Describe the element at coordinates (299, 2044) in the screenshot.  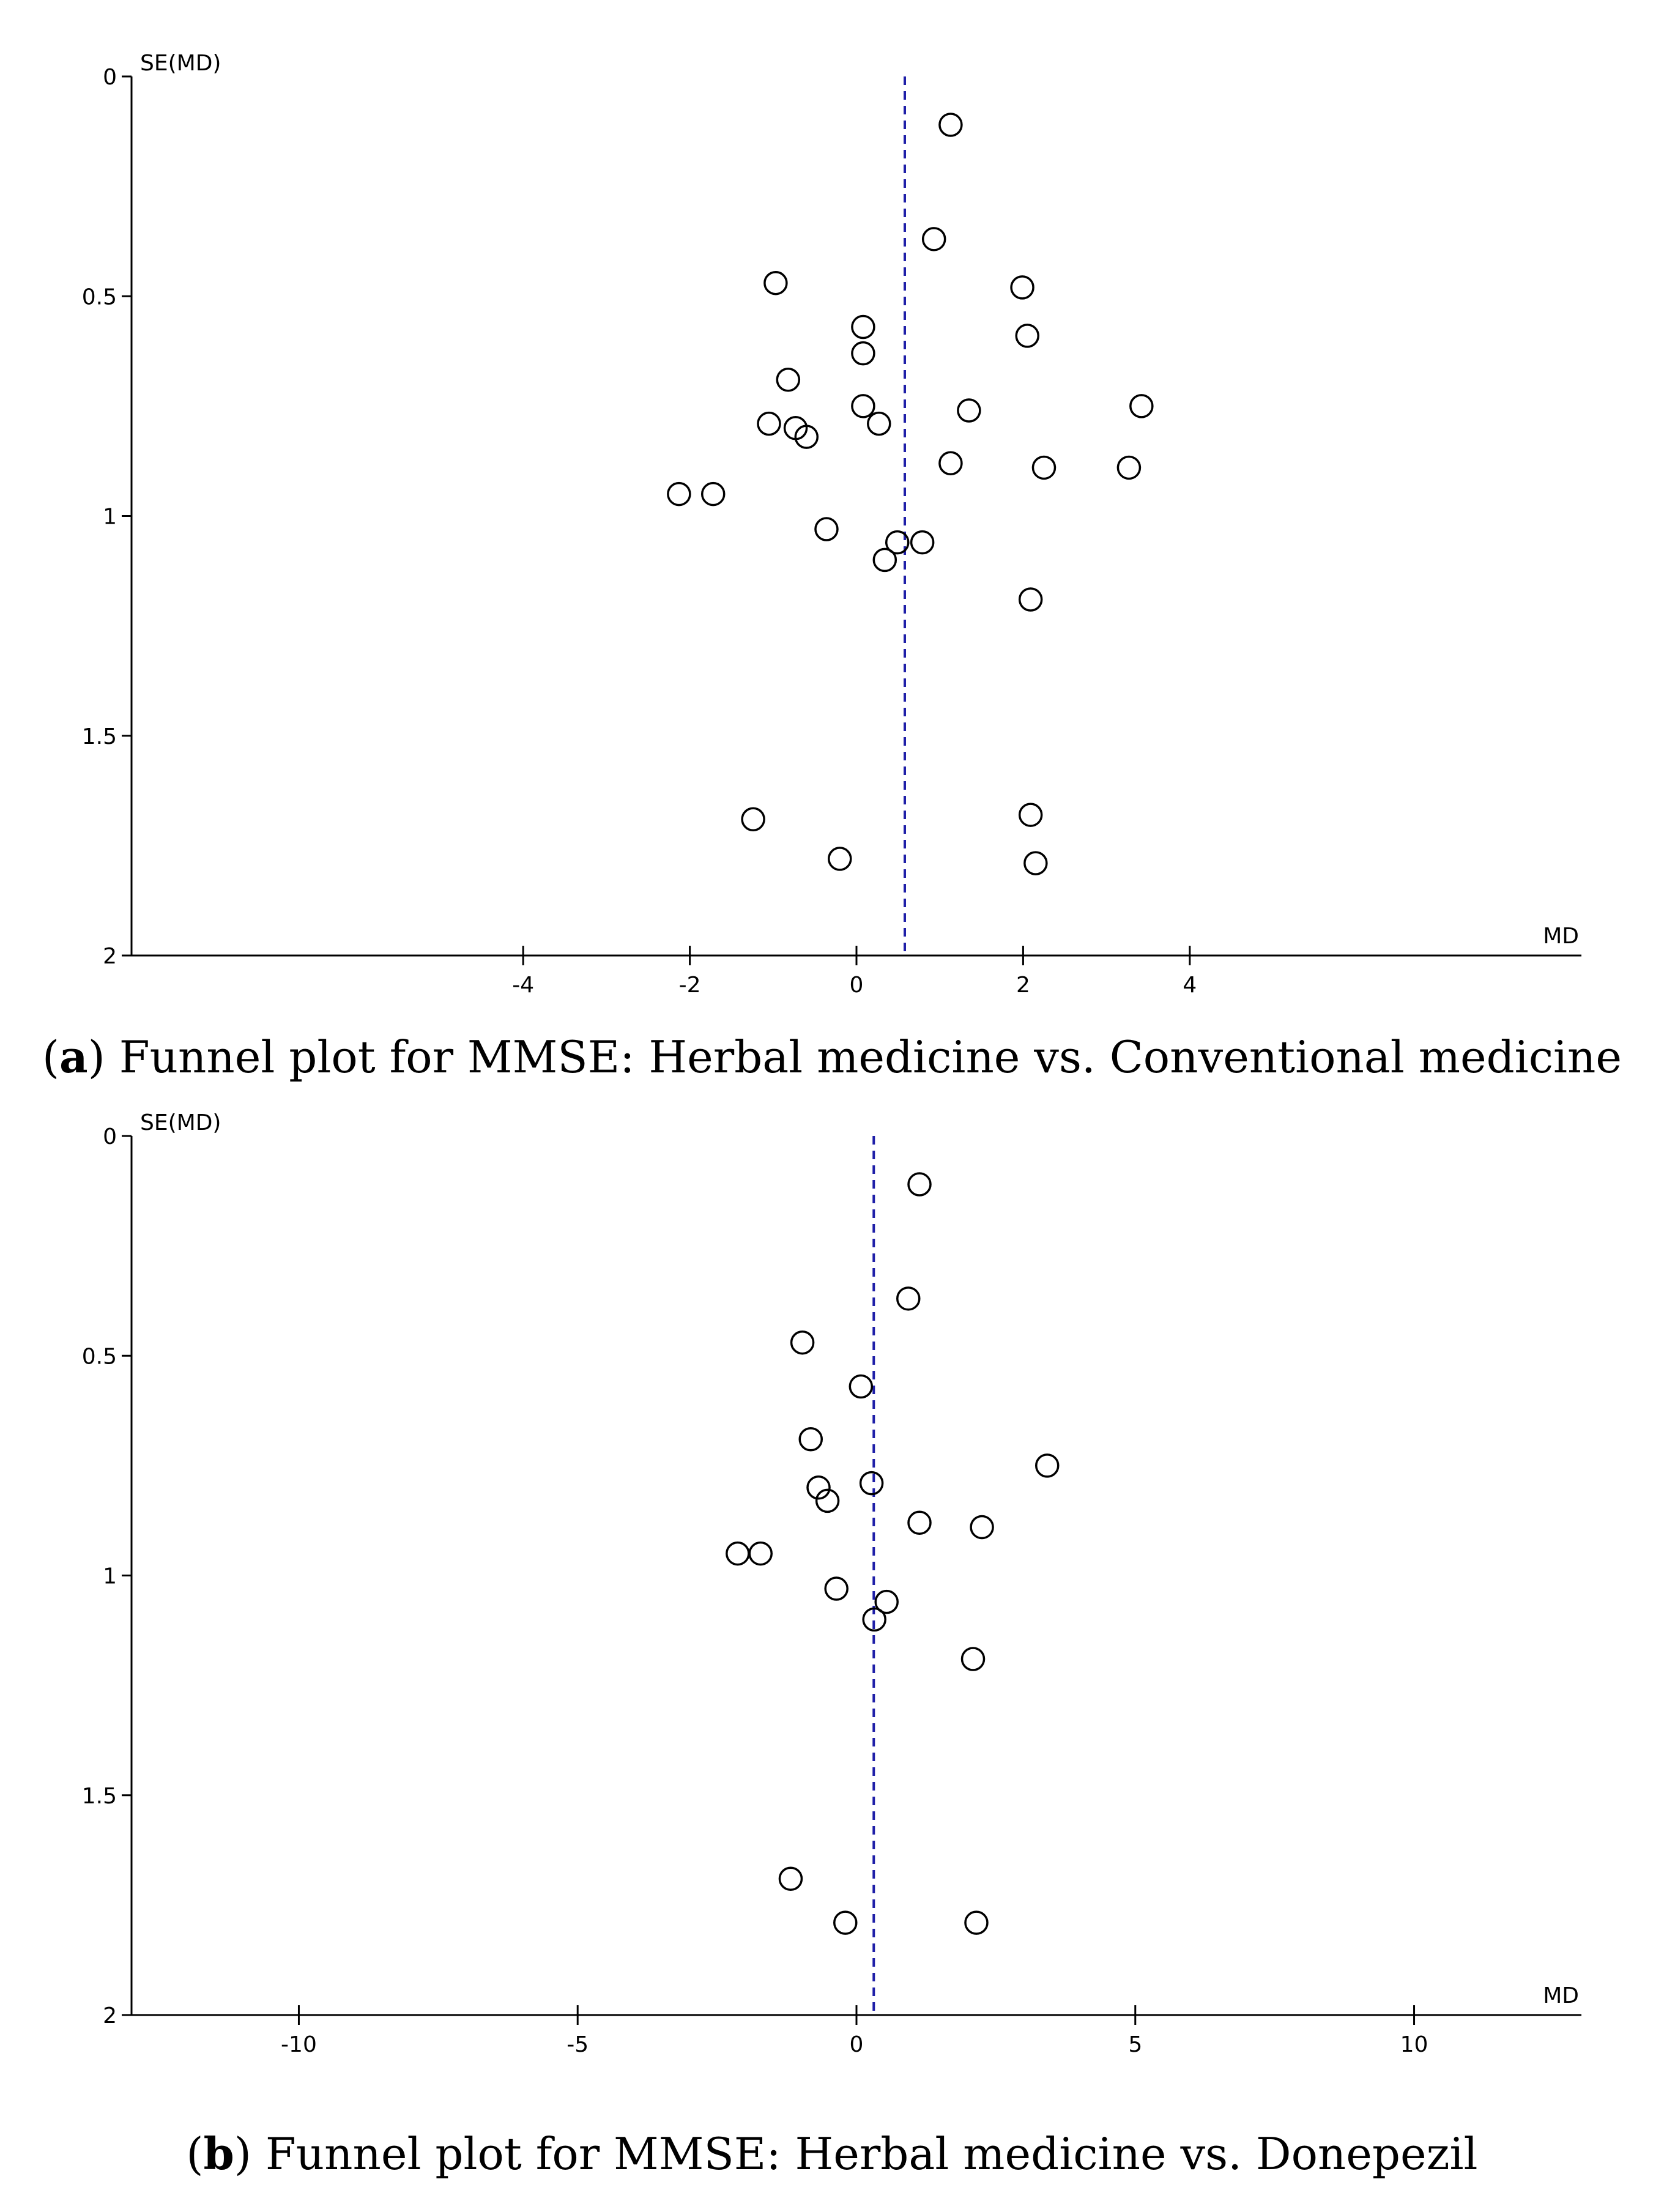
I see `x-tick-label: -10` at that location.